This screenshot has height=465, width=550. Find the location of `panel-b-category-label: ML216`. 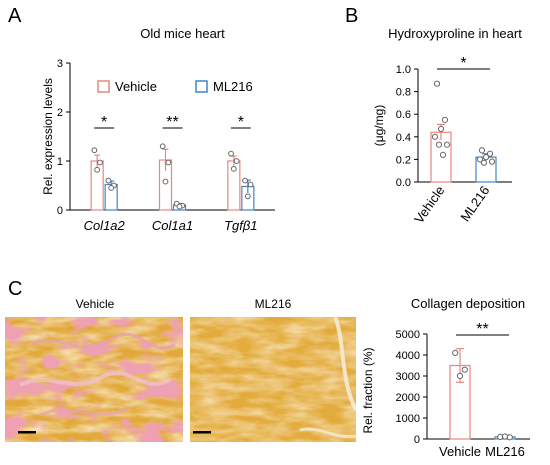

panel-b-category-label: ML216 is located at coordinates (474, 203).